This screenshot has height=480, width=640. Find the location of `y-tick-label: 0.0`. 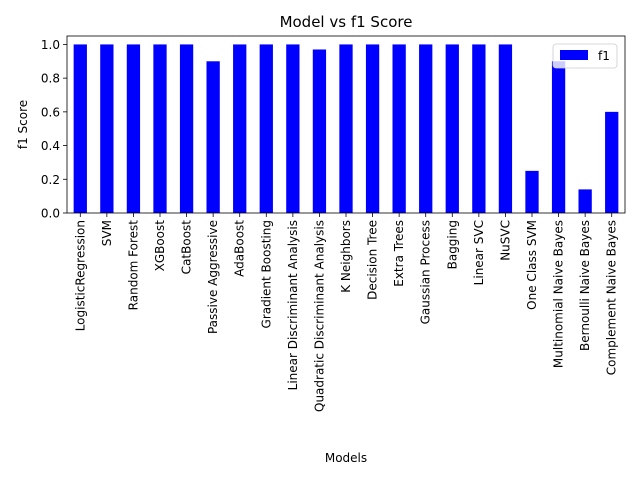

y-tick-label: 0.0 is located at coordinates (50, 214).